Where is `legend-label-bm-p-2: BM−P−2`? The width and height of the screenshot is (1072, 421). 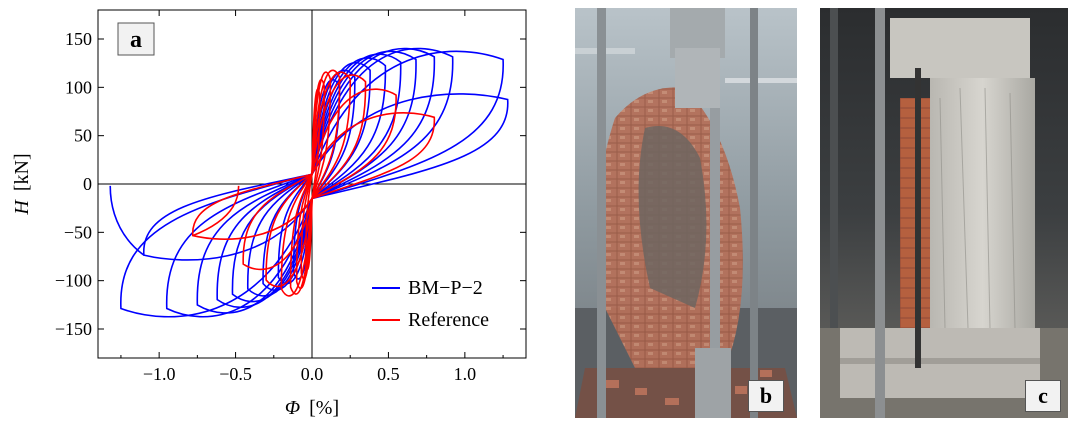
legend-label-bm-p-2: BM−P−2 is located at coordinates (445, 288).